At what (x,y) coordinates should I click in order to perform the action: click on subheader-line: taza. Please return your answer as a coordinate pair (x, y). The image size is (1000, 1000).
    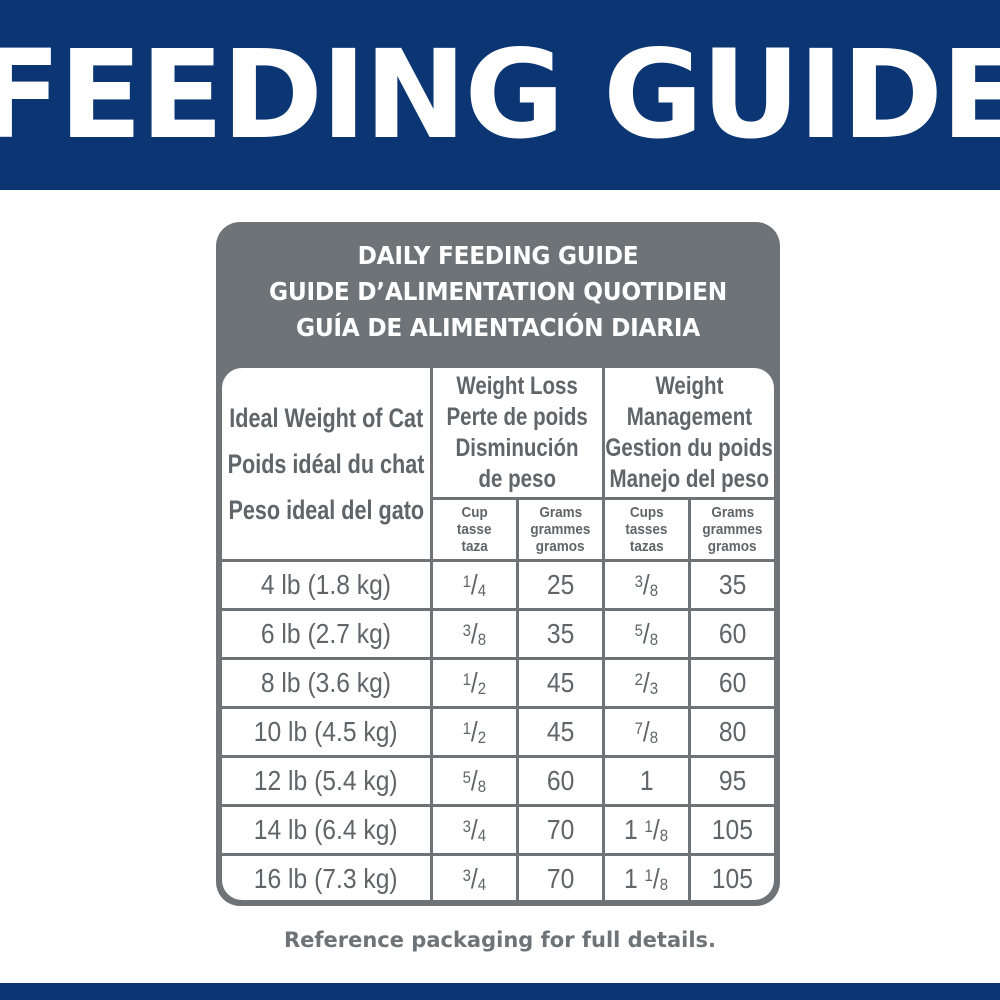
    Looking at the image, I should click on (474, 546).